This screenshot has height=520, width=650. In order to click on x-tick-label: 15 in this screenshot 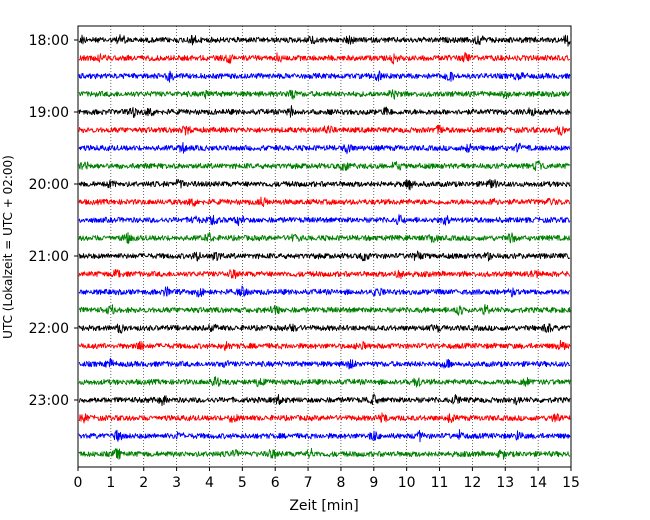, I will do `click(571, 483)`.